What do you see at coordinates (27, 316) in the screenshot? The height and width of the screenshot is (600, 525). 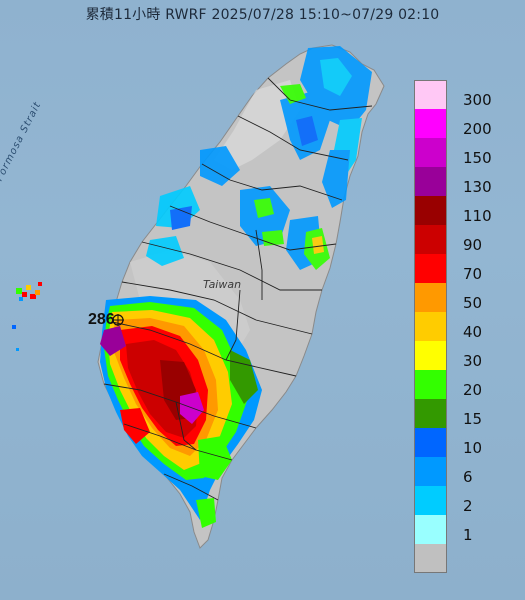 I see `penghu-islands` at bounding box center [27, 316].